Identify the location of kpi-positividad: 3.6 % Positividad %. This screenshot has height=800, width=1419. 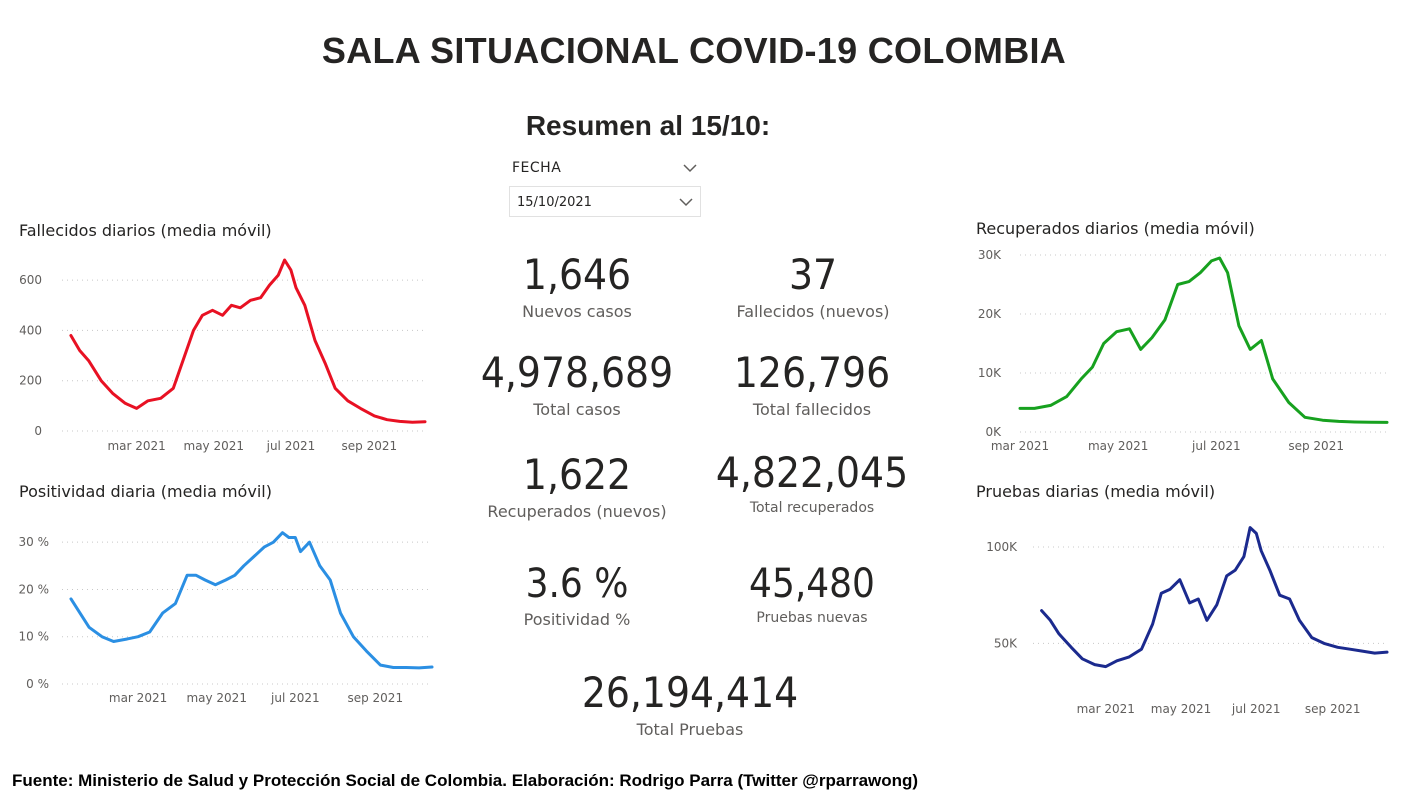
(577, 596).